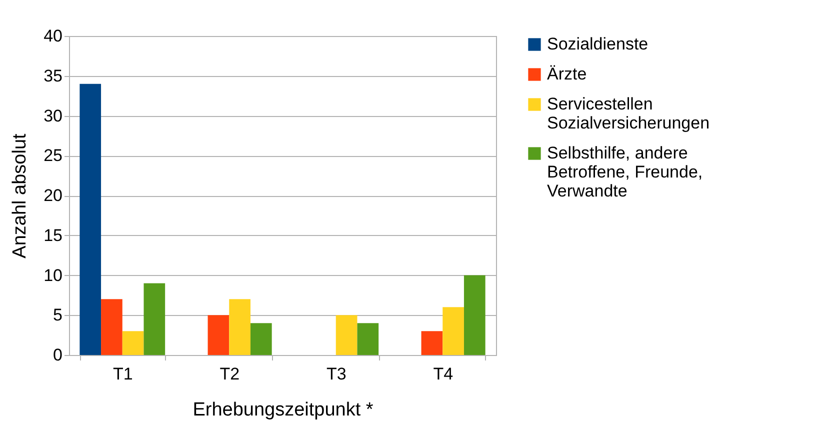 This screenshot has height=439, width=823. I want to click on y-axis-title: Anzahl absolut, so click(20, 195).